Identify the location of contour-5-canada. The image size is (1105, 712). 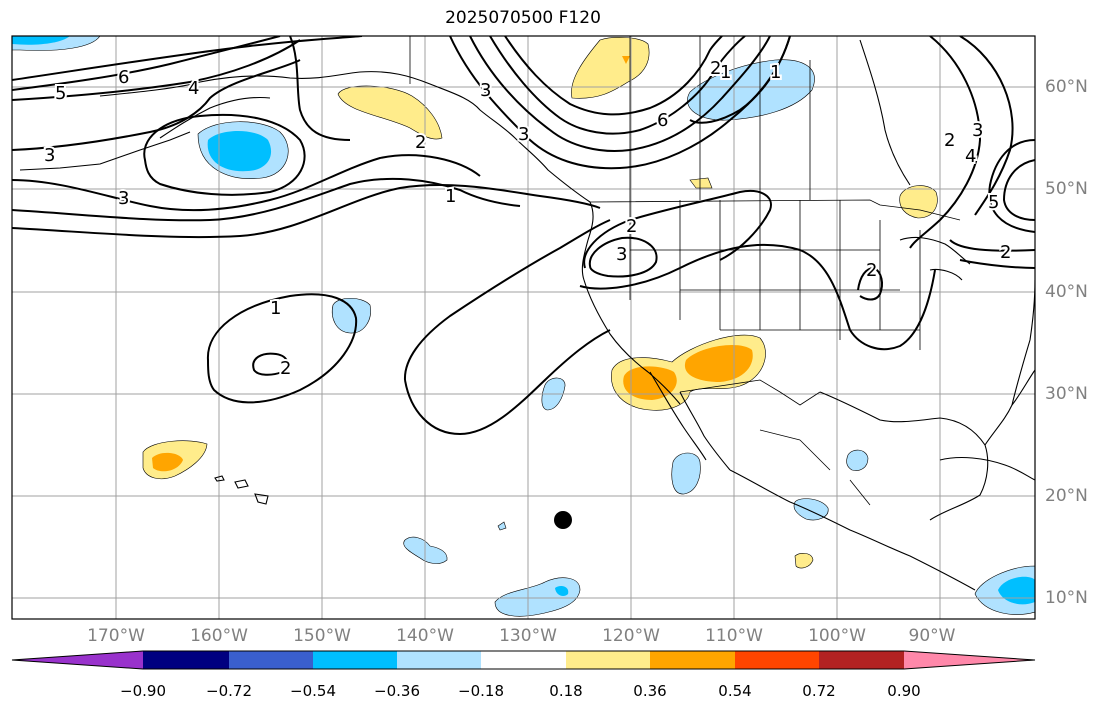
(617, 85).